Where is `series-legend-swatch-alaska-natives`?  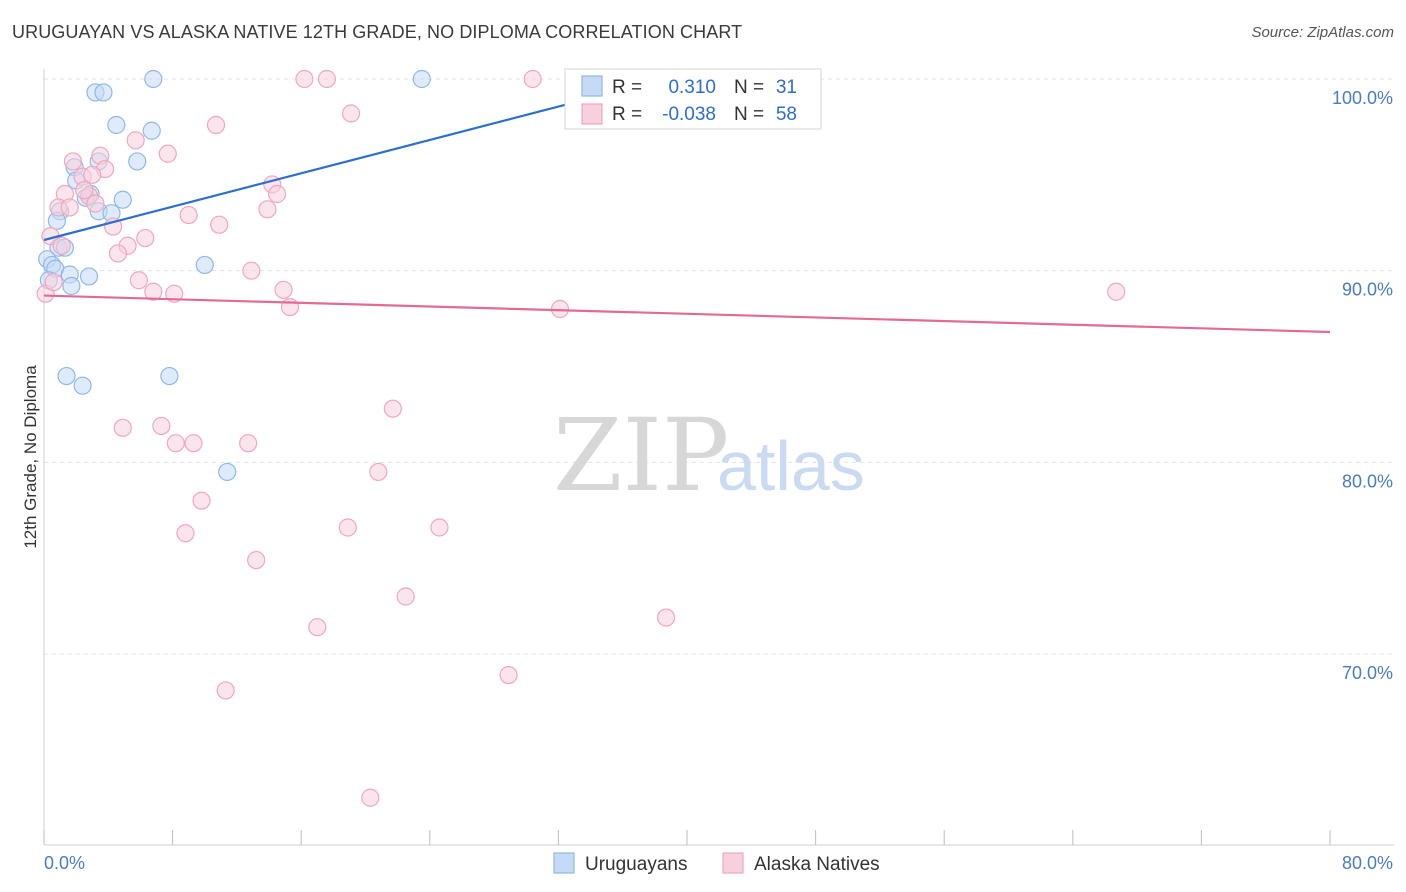 series-legend-swatch-alaska-natives is located at coordinates (733, 863).